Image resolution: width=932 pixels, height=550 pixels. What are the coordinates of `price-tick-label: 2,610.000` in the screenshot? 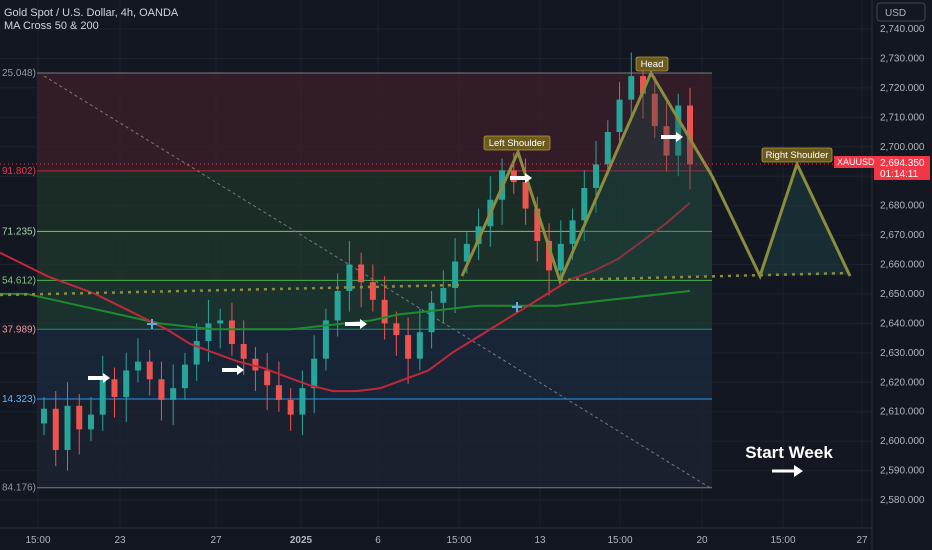 It's located at (902, 412).